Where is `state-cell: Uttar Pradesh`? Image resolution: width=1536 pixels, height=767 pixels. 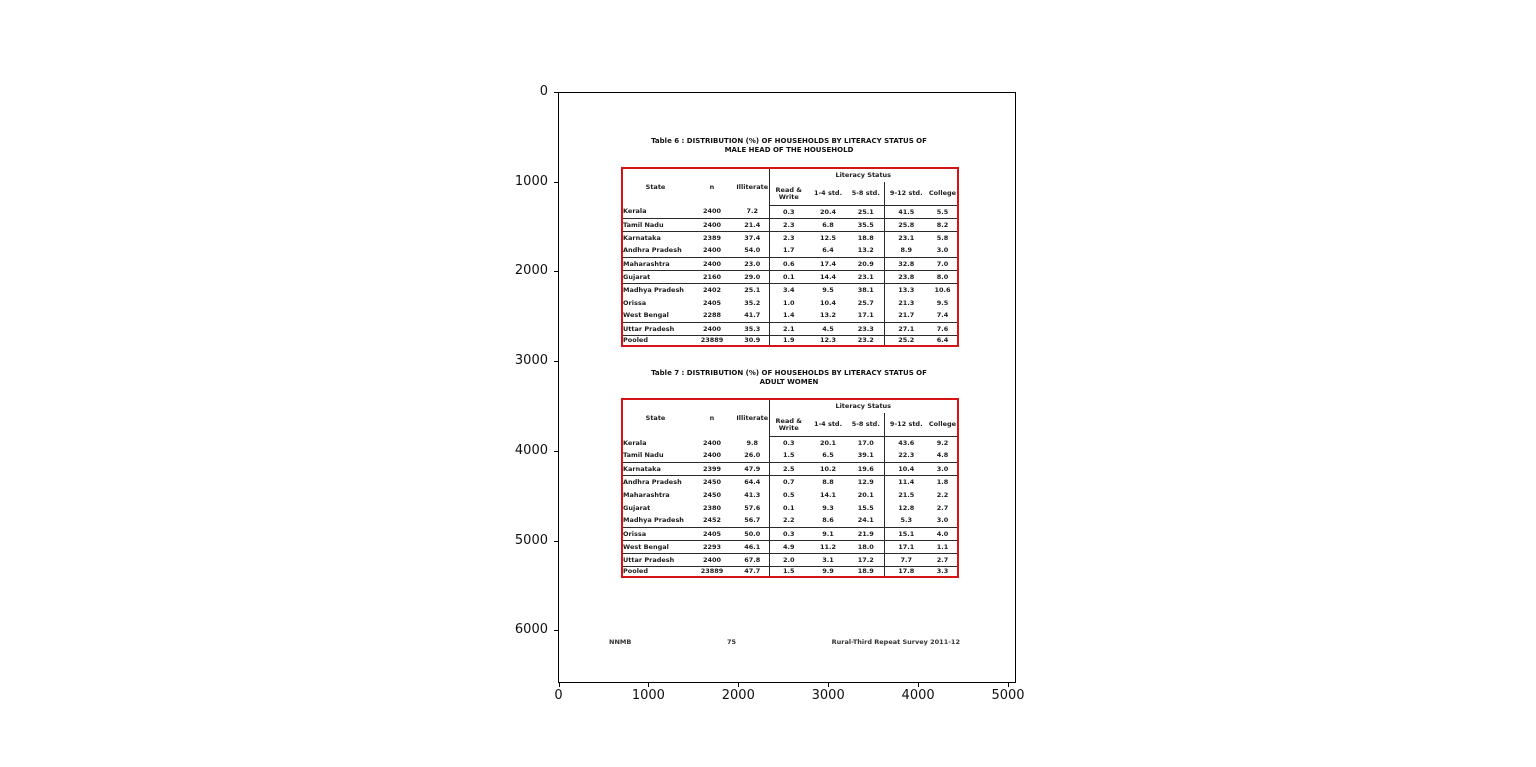
state-cell: Uttar Pradesh is located at coordinates (655, 329).